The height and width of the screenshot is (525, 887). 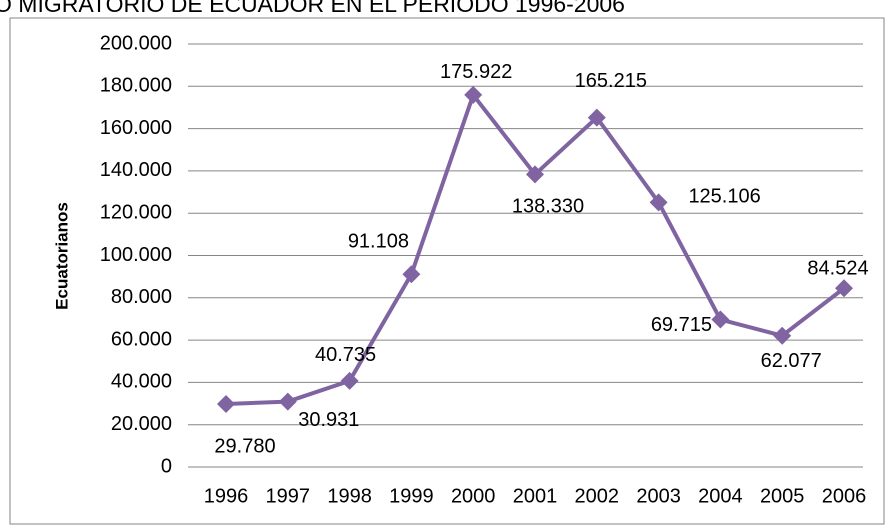 What do you see at coordinates (136, 255) in the screenshot?
I see `y-tick-label: 100.000` at bounding box center [136, 255].